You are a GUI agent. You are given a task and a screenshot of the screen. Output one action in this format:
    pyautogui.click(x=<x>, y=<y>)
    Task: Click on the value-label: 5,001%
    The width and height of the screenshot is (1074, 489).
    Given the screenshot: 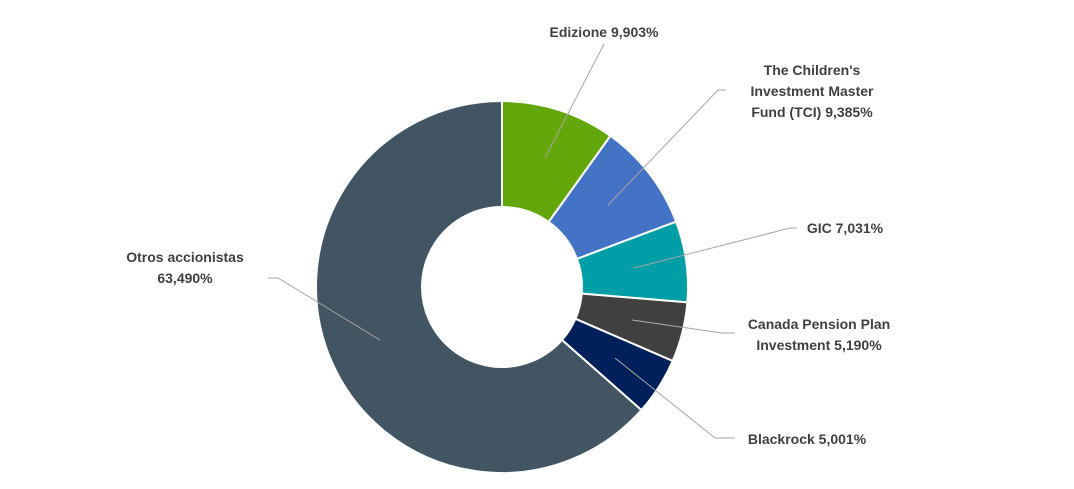 What is the action you would take?
    pyautogui.click(x=842, y=439)
    